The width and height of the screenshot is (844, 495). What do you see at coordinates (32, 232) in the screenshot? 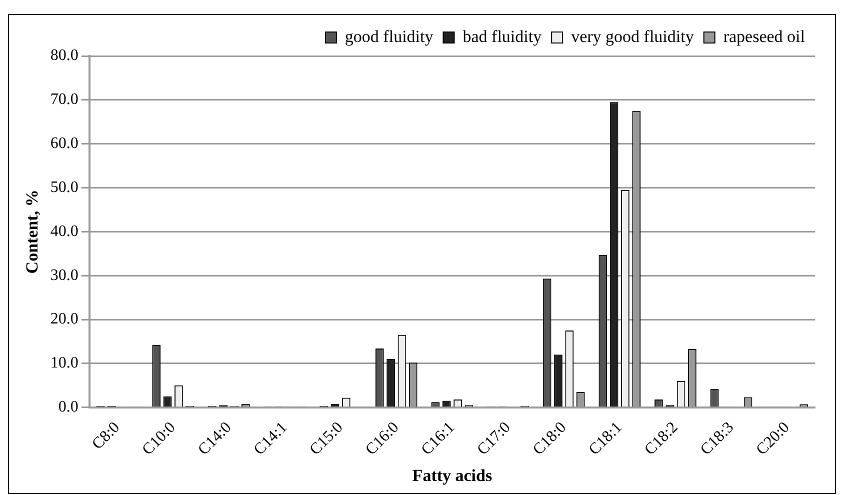
I see `y-axis-title: Content, %` at bounding box center [32, 232].